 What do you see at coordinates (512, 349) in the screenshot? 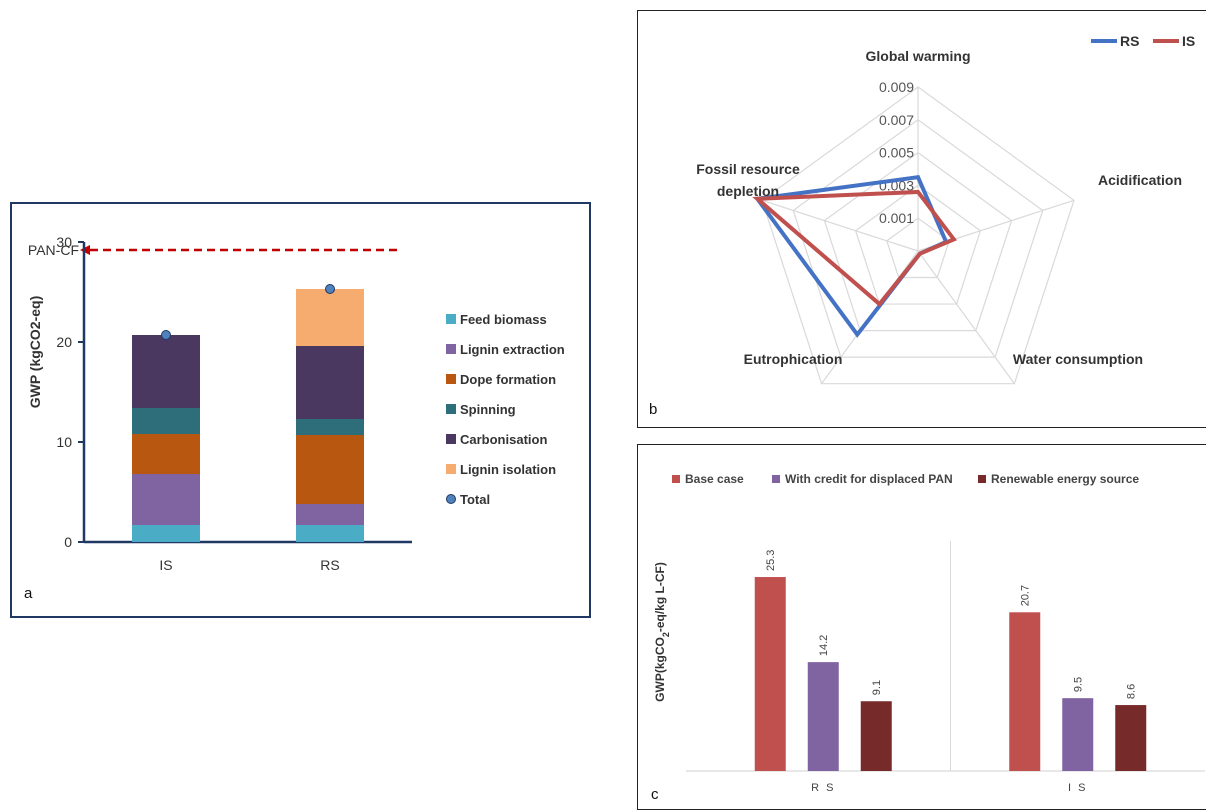
I see `legend-label: Lignin extraction` at bounding box center [512, 349].